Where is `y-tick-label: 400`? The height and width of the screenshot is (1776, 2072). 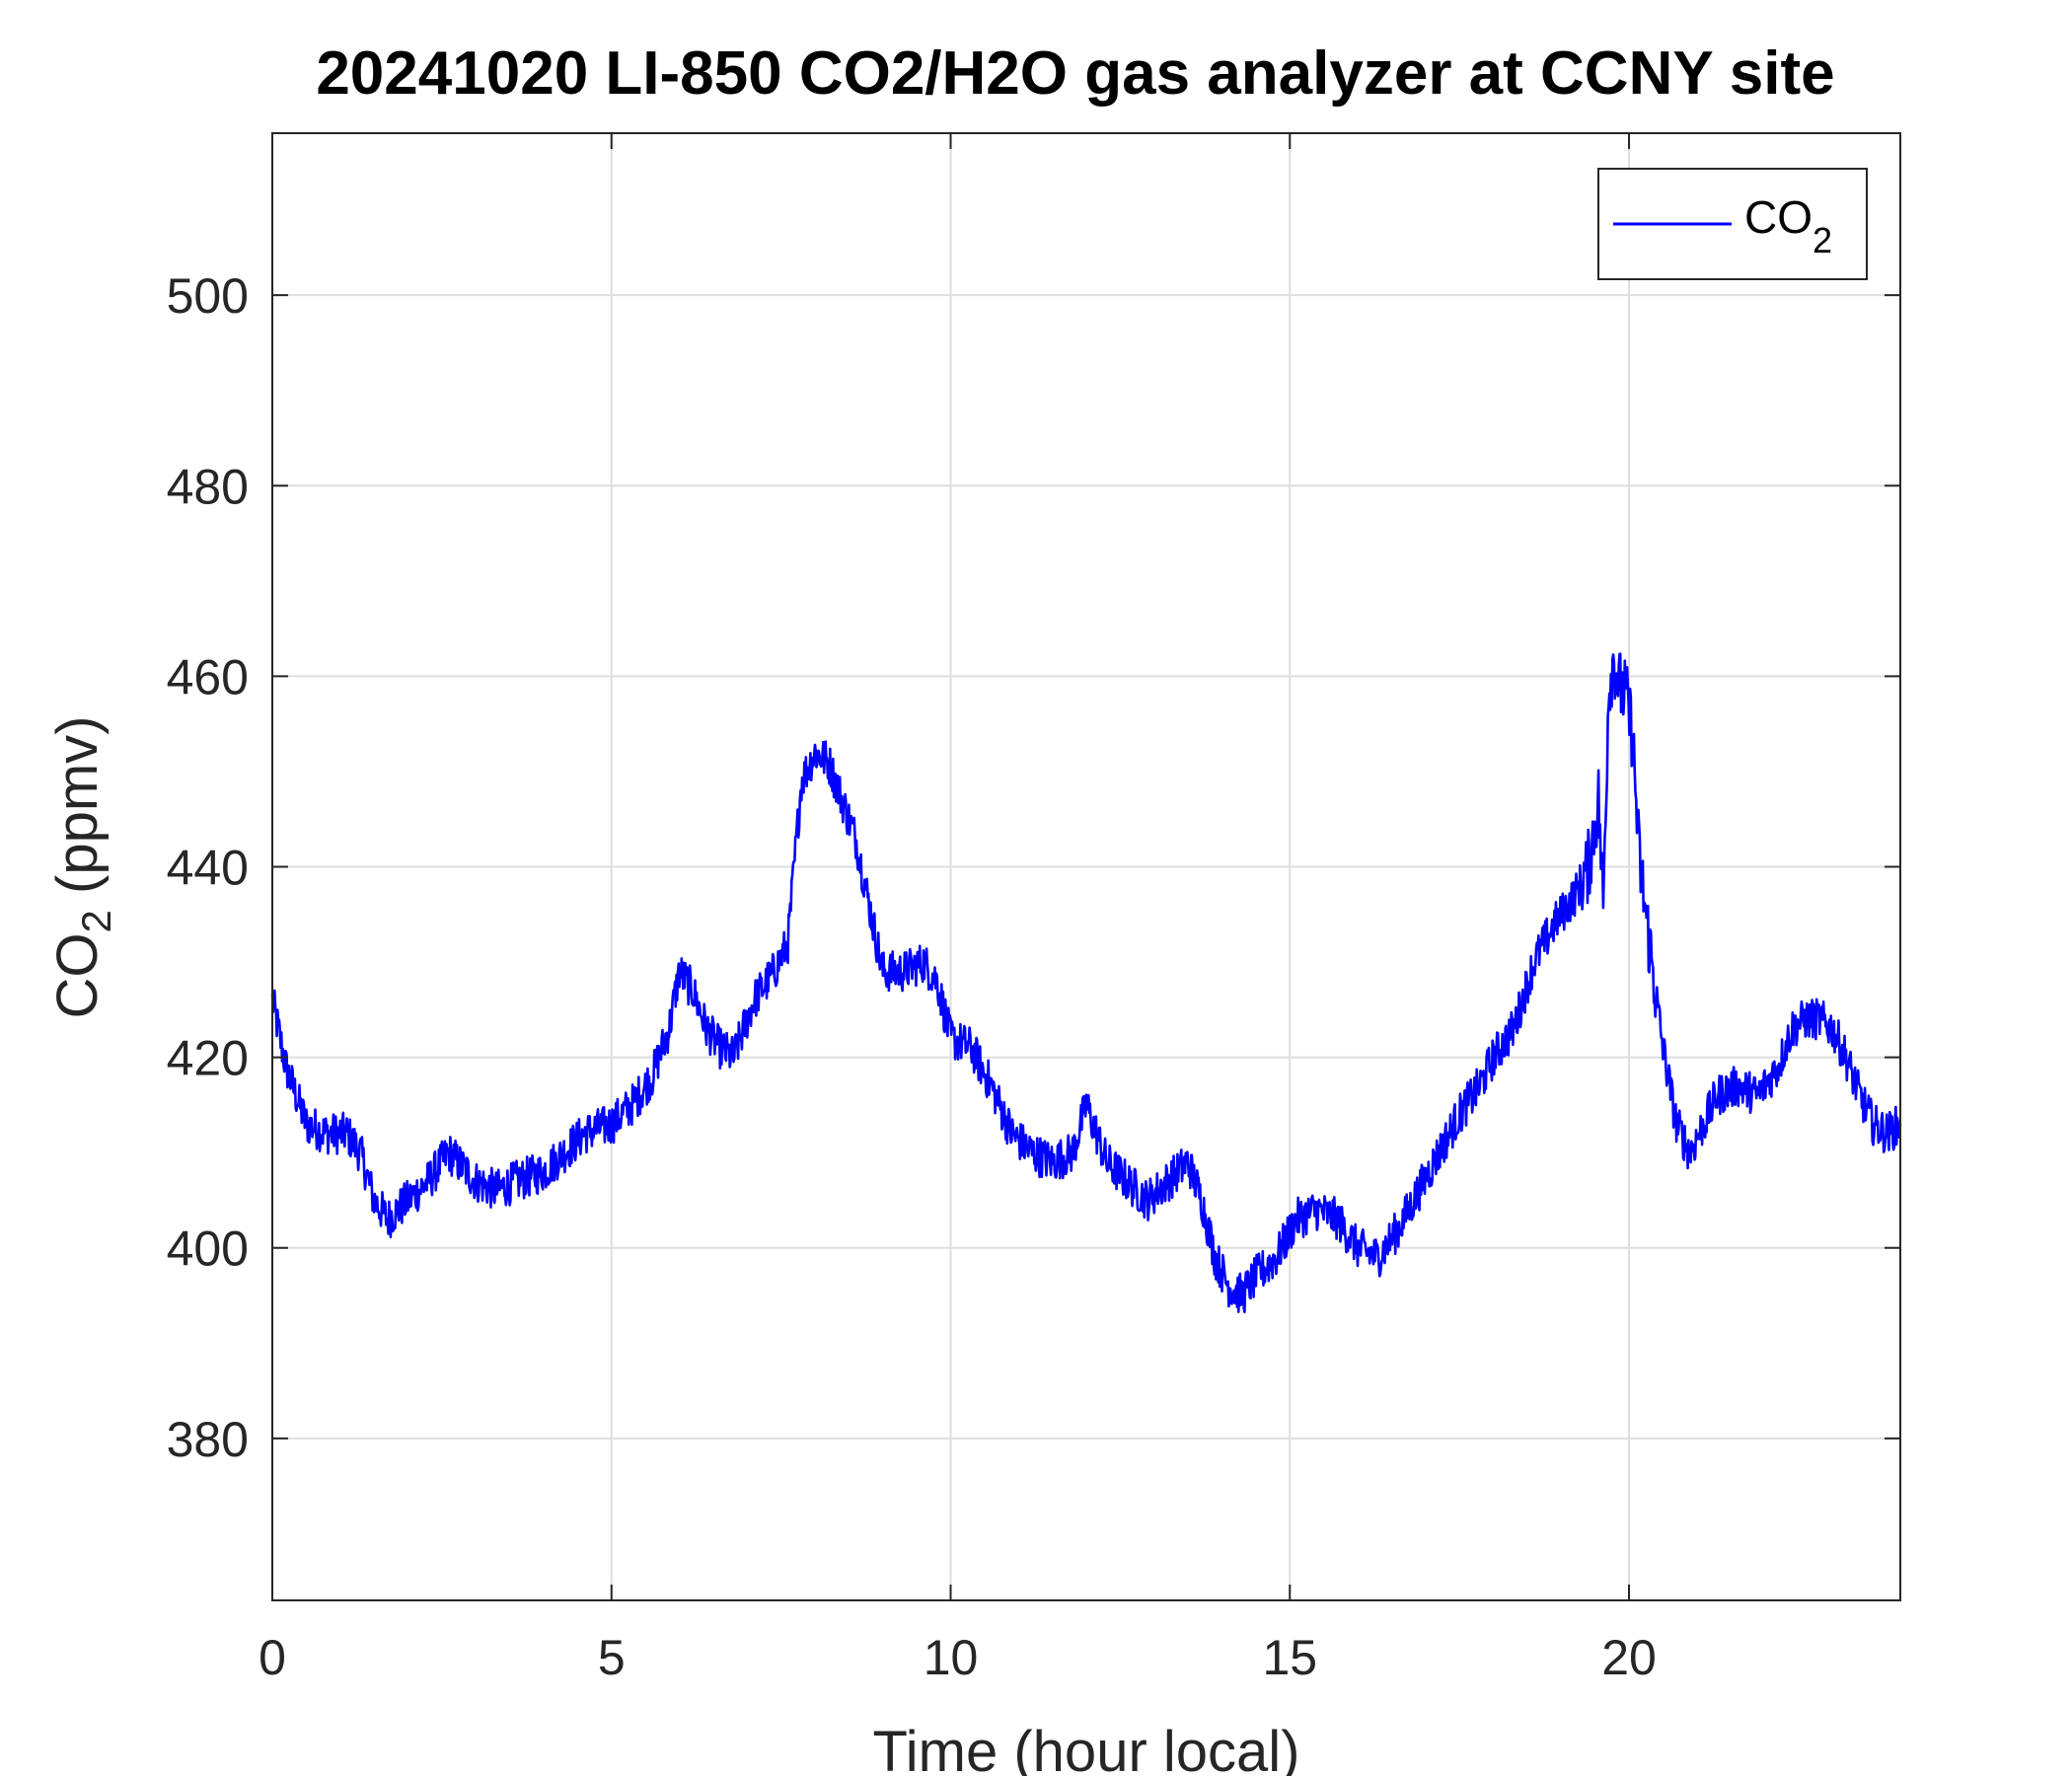
y-tick-label: 400 is located at coordinates (208, 1249).